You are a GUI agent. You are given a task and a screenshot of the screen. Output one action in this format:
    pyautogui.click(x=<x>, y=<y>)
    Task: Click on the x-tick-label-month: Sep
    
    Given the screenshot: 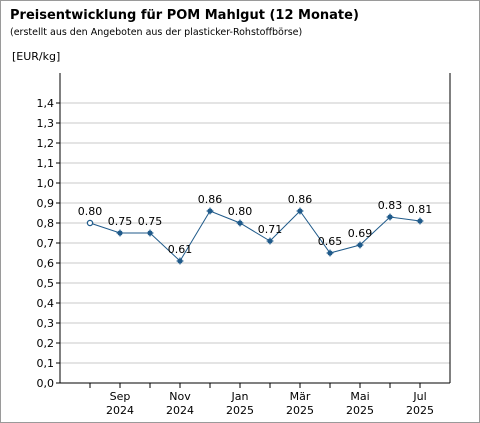 What is the action you would take?
    pyautogui.click(x=120, y=396)
    